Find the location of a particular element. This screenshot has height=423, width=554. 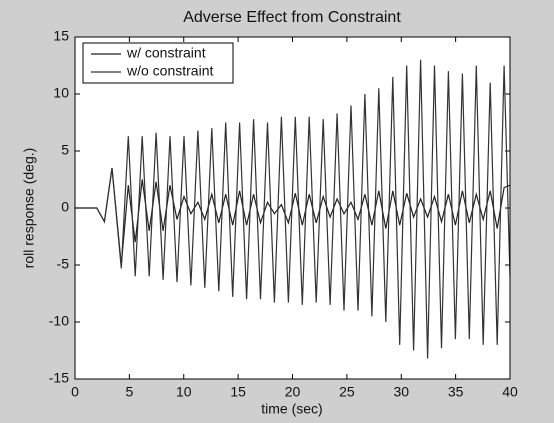

x-tick-label: 10 is located at coordinates (184, 392).